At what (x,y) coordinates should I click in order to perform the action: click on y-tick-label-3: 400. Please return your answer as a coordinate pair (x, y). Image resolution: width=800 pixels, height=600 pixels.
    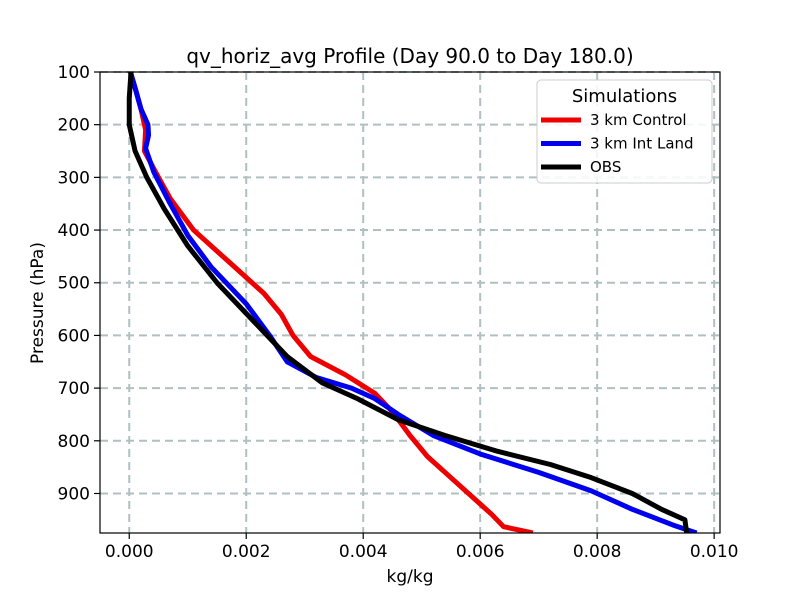
    Looking at the image, I should click on (74, 231).